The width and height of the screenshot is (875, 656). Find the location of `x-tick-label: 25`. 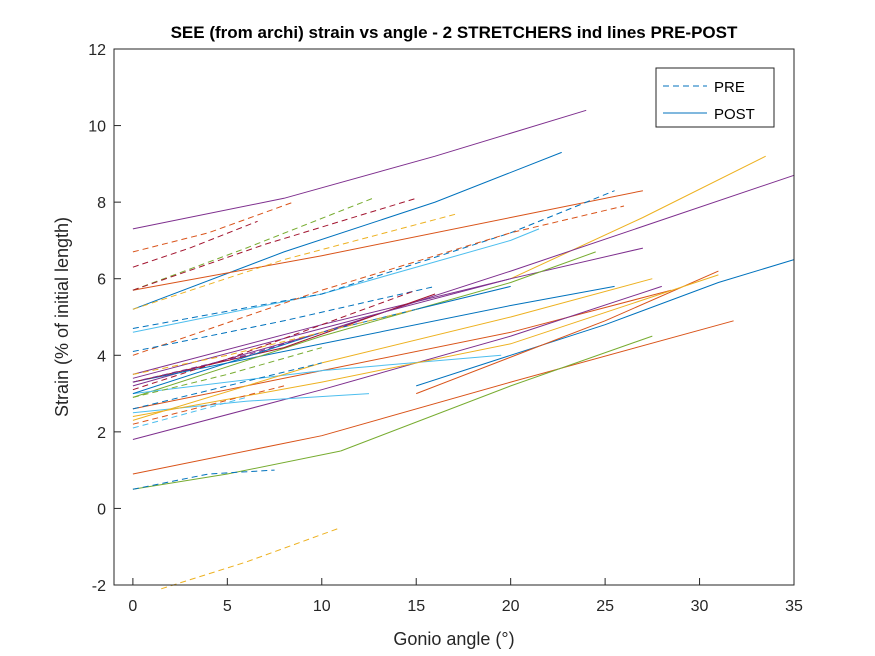

x-tick-label: 25 is located at coordinates (605, 606).